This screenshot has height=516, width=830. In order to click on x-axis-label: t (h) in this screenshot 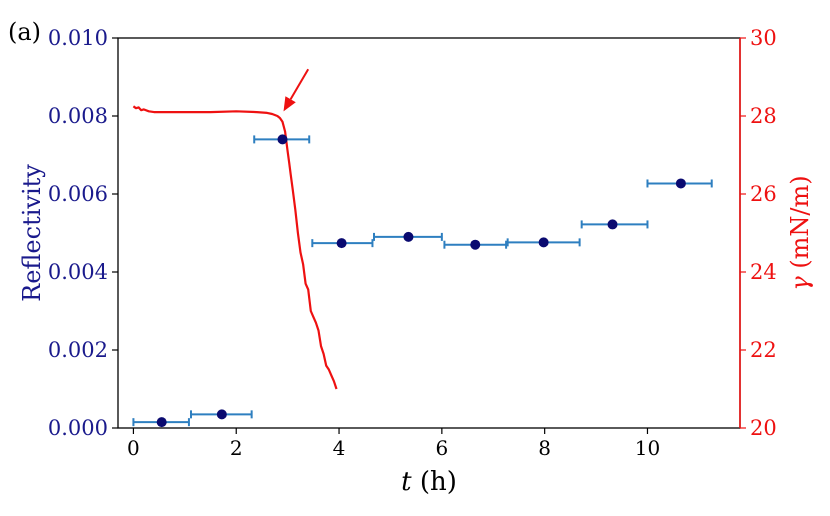, I will do `click(429, 482)`.